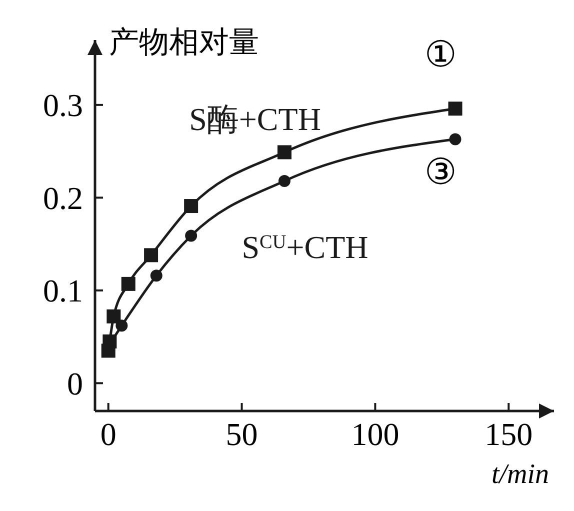 This screenshot has width=574, height=511. What do you see at coordinates (440, 54) in the screenshot?
I see `annotation: ①` at bounding box center [440, 54].